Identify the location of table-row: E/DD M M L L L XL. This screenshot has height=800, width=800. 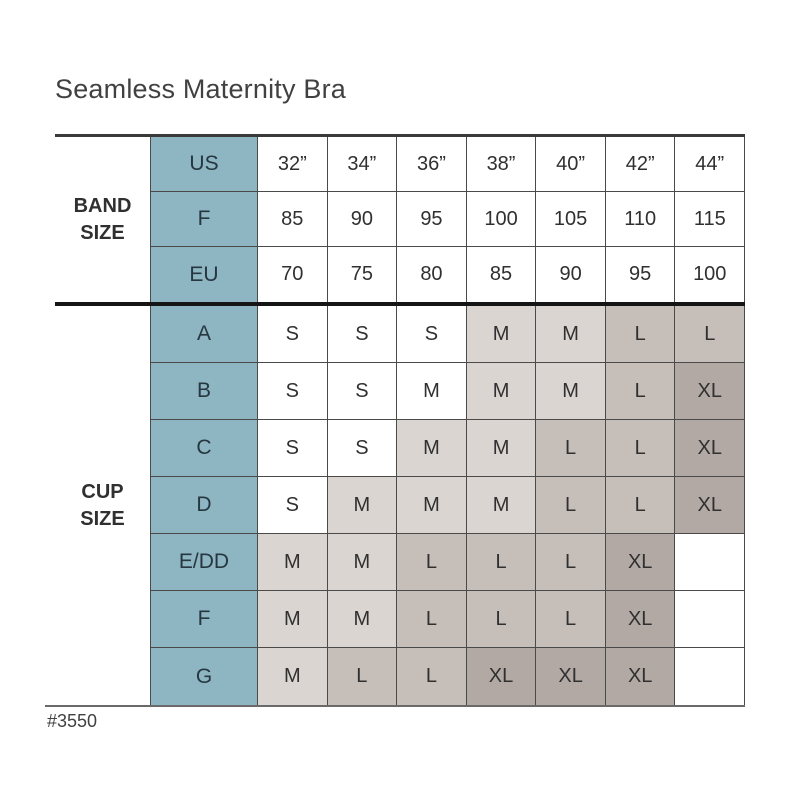
(448, 562).